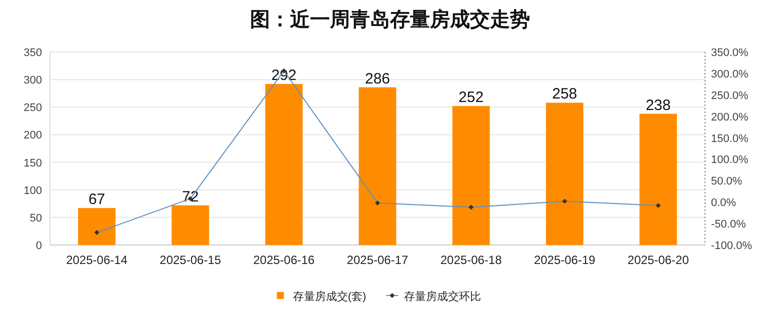 The height and width of the screenshot is (328, 780). What do you see at coordinates (471, 97) in the screenshot?
I see `data-label: 252` at bounding box center [471, 97].